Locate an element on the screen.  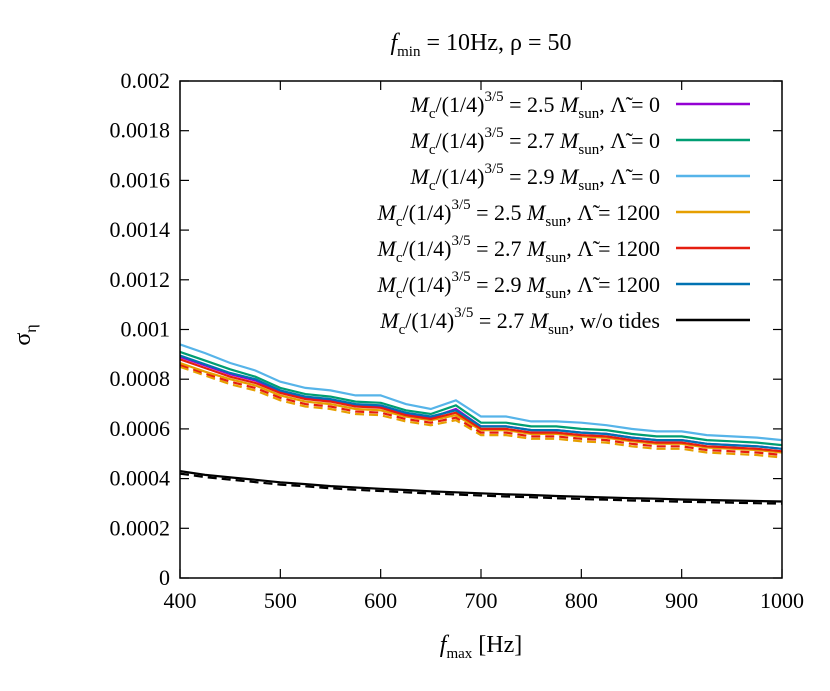
y-tick-label: 0.001 is located at coordinates (146, 329).